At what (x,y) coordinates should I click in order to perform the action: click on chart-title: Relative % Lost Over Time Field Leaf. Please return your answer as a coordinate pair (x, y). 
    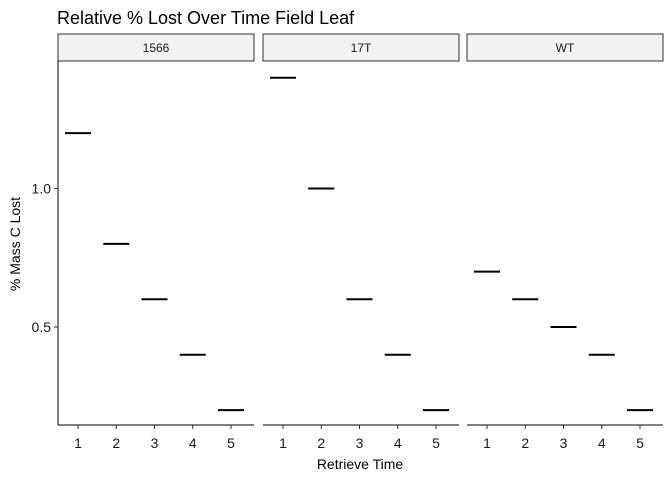
    Looking at the image, I should click on (206, 18).